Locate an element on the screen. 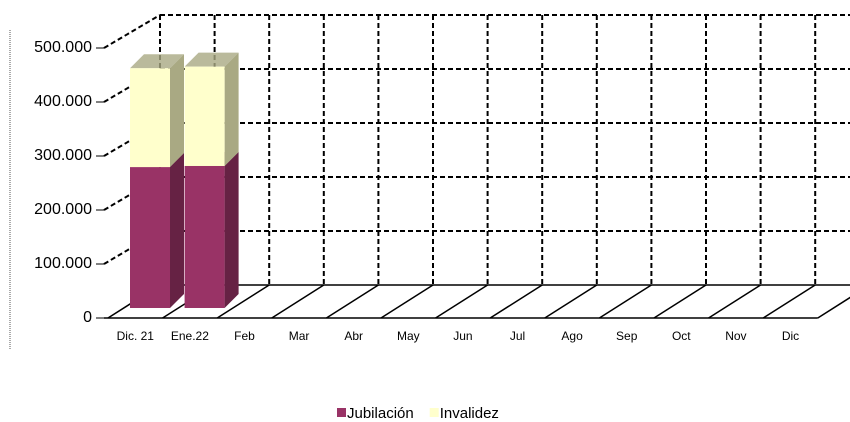 The height and width of the screenshot is (422, 850). y-tick-label: 0 is located at coordinates (87, 317).